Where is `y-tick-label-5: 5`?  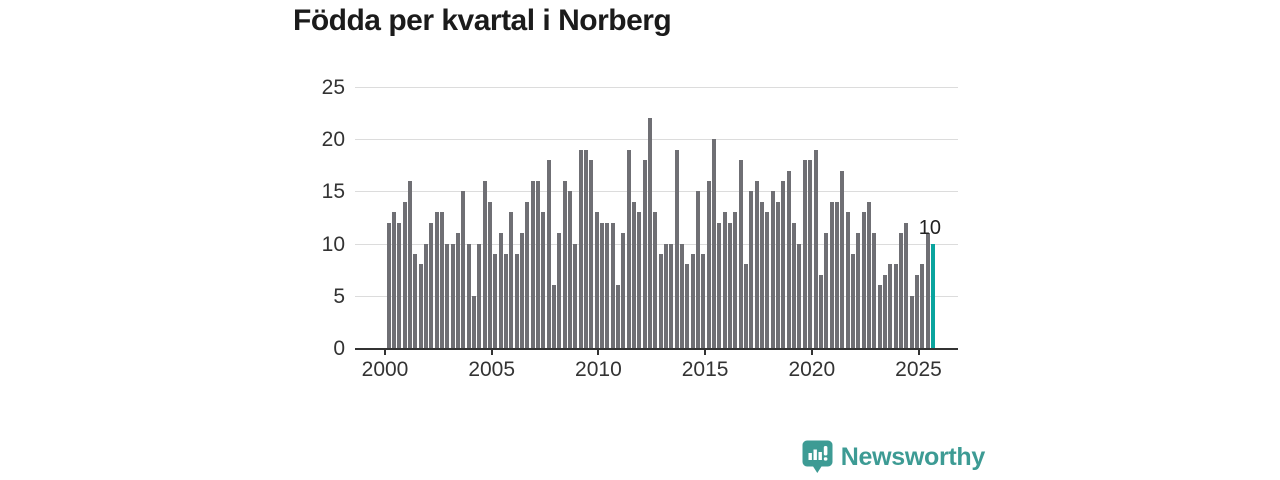 y-tick-label-5: 5 is located at coordinates (339, 296).